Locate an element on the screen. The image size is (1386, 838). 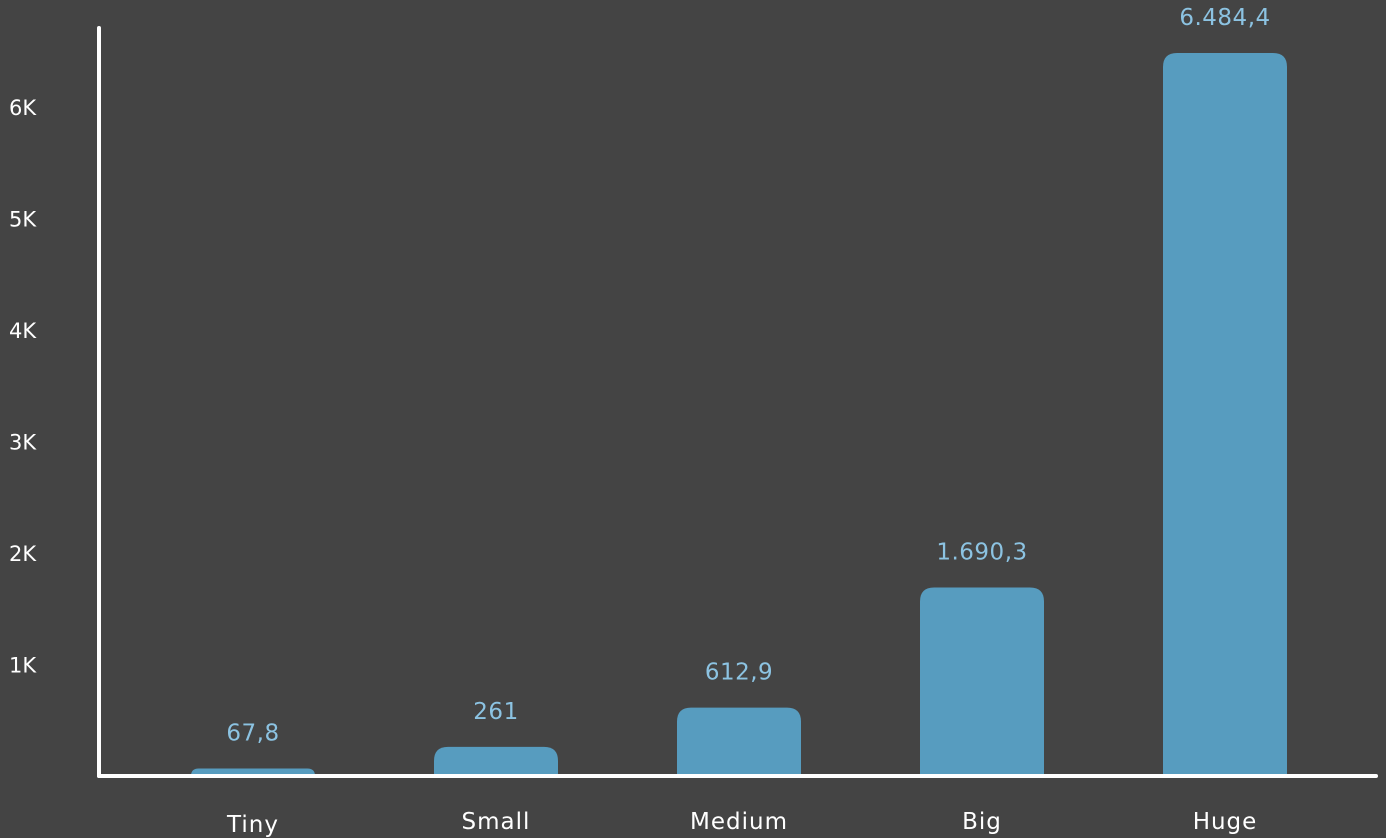
y-tick-label: 1K is located at coordinates (23, 666).